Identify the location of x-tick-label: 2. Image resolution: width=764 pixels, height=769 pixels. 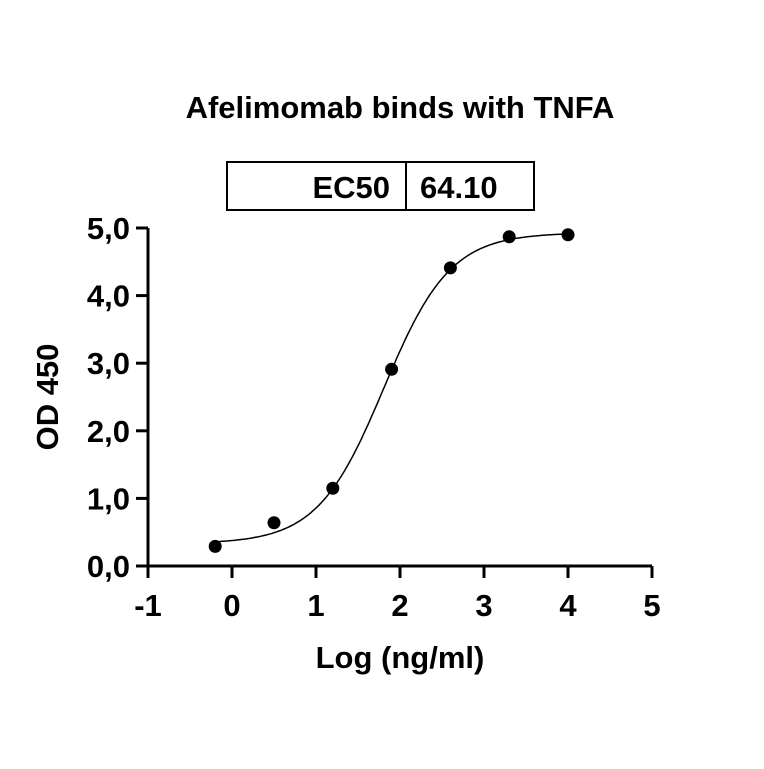
(399, 605).